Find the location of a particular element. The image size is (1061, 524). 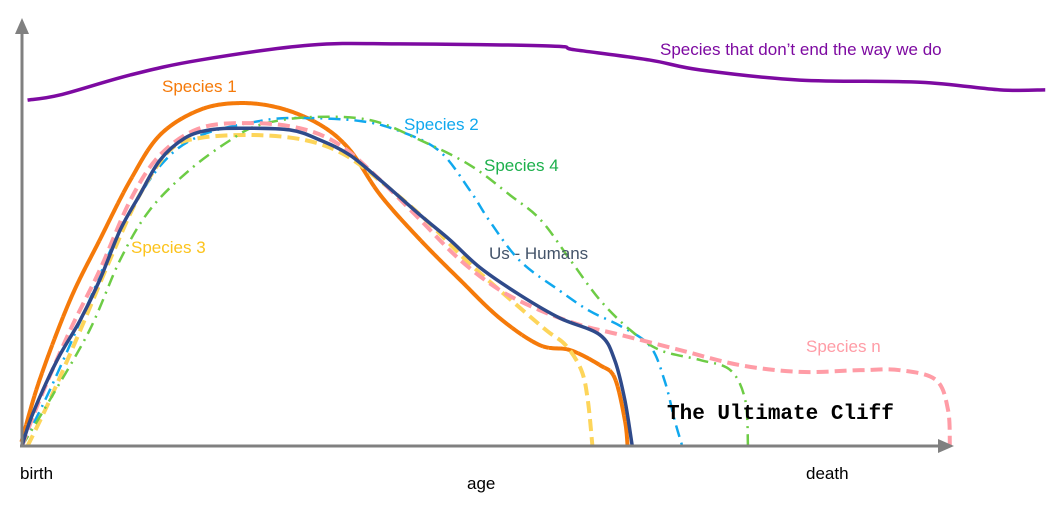

x-axis-label: age is located at coordinates (481, 483).